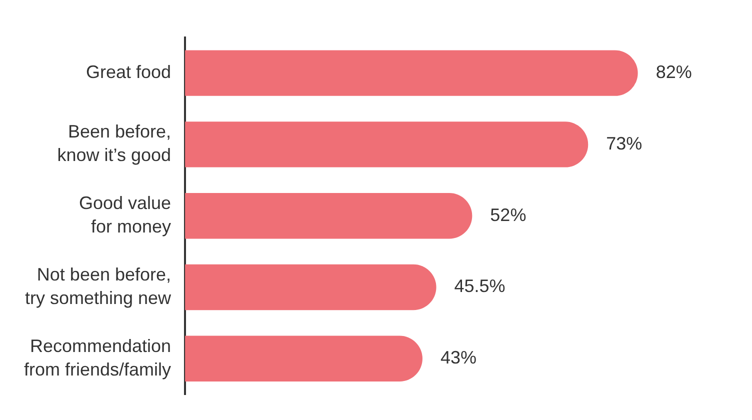 The width and height of the screenshot is (752, 420). Describe the element at coordinates (98, 358) in the screenshot. I see `y-tick-label: Recommendation from friends/family` at that location.